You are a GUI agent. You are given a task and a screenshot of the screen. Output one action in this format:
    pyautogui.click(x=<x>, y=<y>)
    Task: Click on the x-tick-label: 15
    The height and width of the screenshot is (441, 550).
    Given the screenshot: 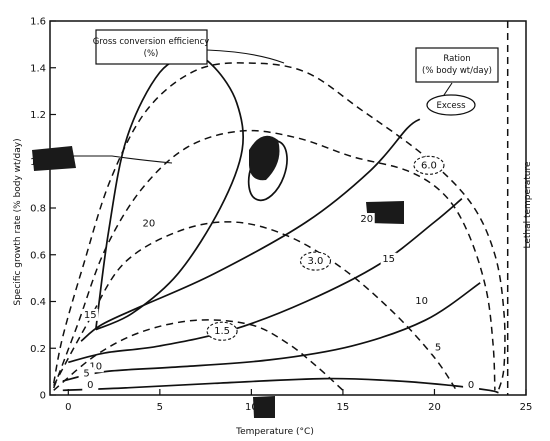 What is the action you would take?
    pyautogui.click(x=343, y=407)
    